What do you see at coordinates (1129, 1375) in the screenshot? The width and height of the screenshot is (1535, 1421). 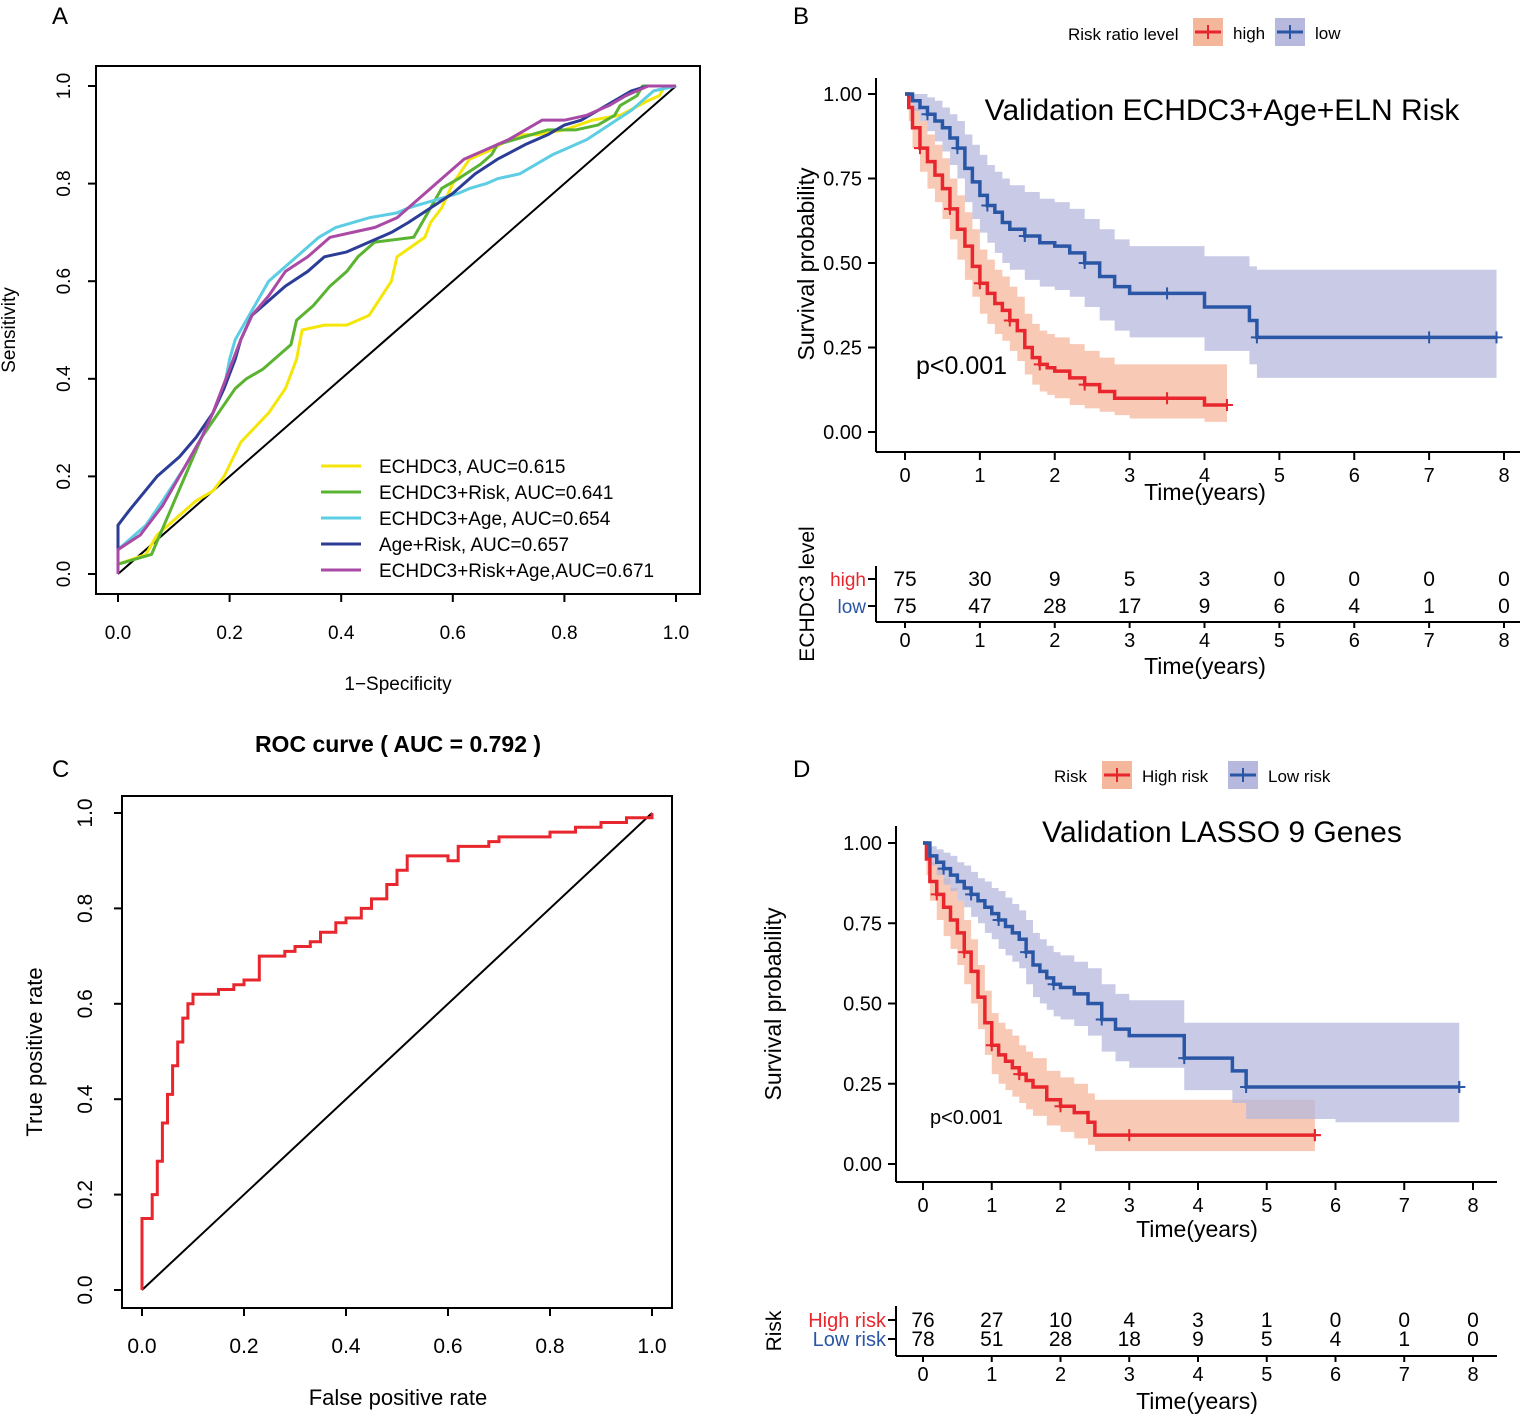 I see `risk-table-xtick-label: 3` at bounding box center [1129, 1375].